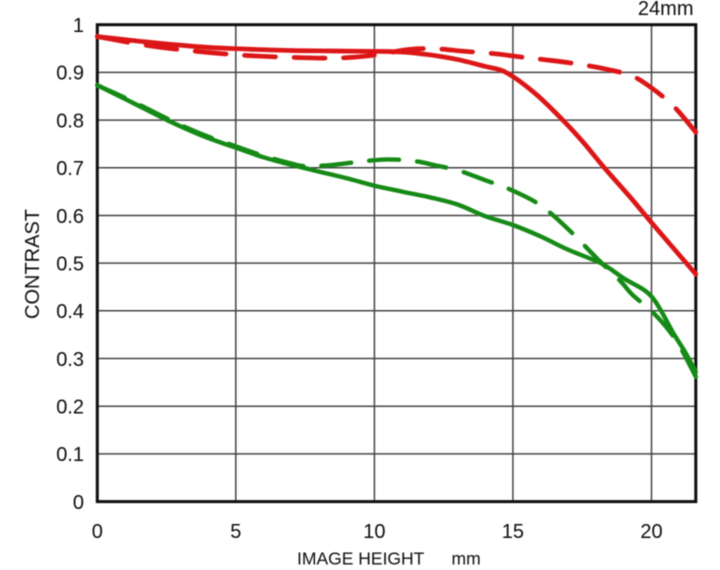 Image resolution: width=720 pixels, height=570 pixels. I want to click on svg-text: 0.6, so click(70, 217).